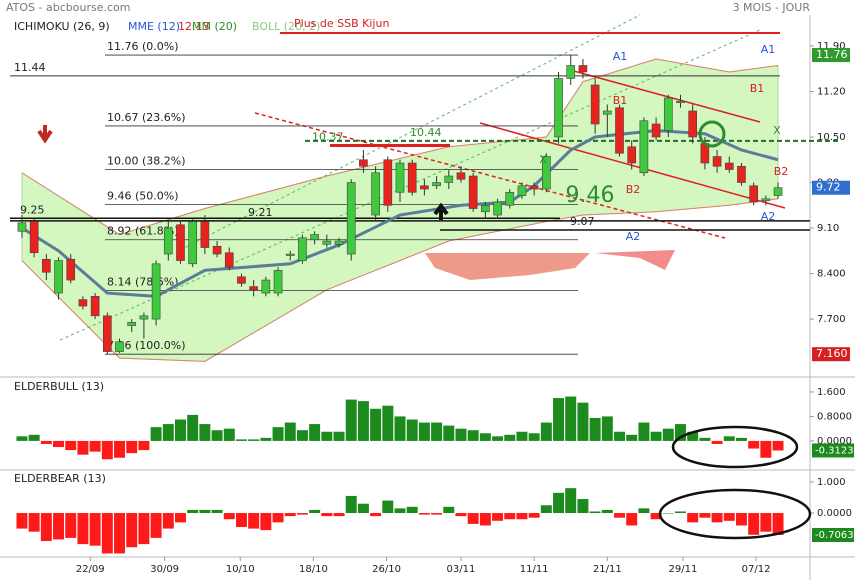  What do you see at coordinates (45, 134) in the screenshot?
I see `down-arrow` at bounding box center [45, 134].